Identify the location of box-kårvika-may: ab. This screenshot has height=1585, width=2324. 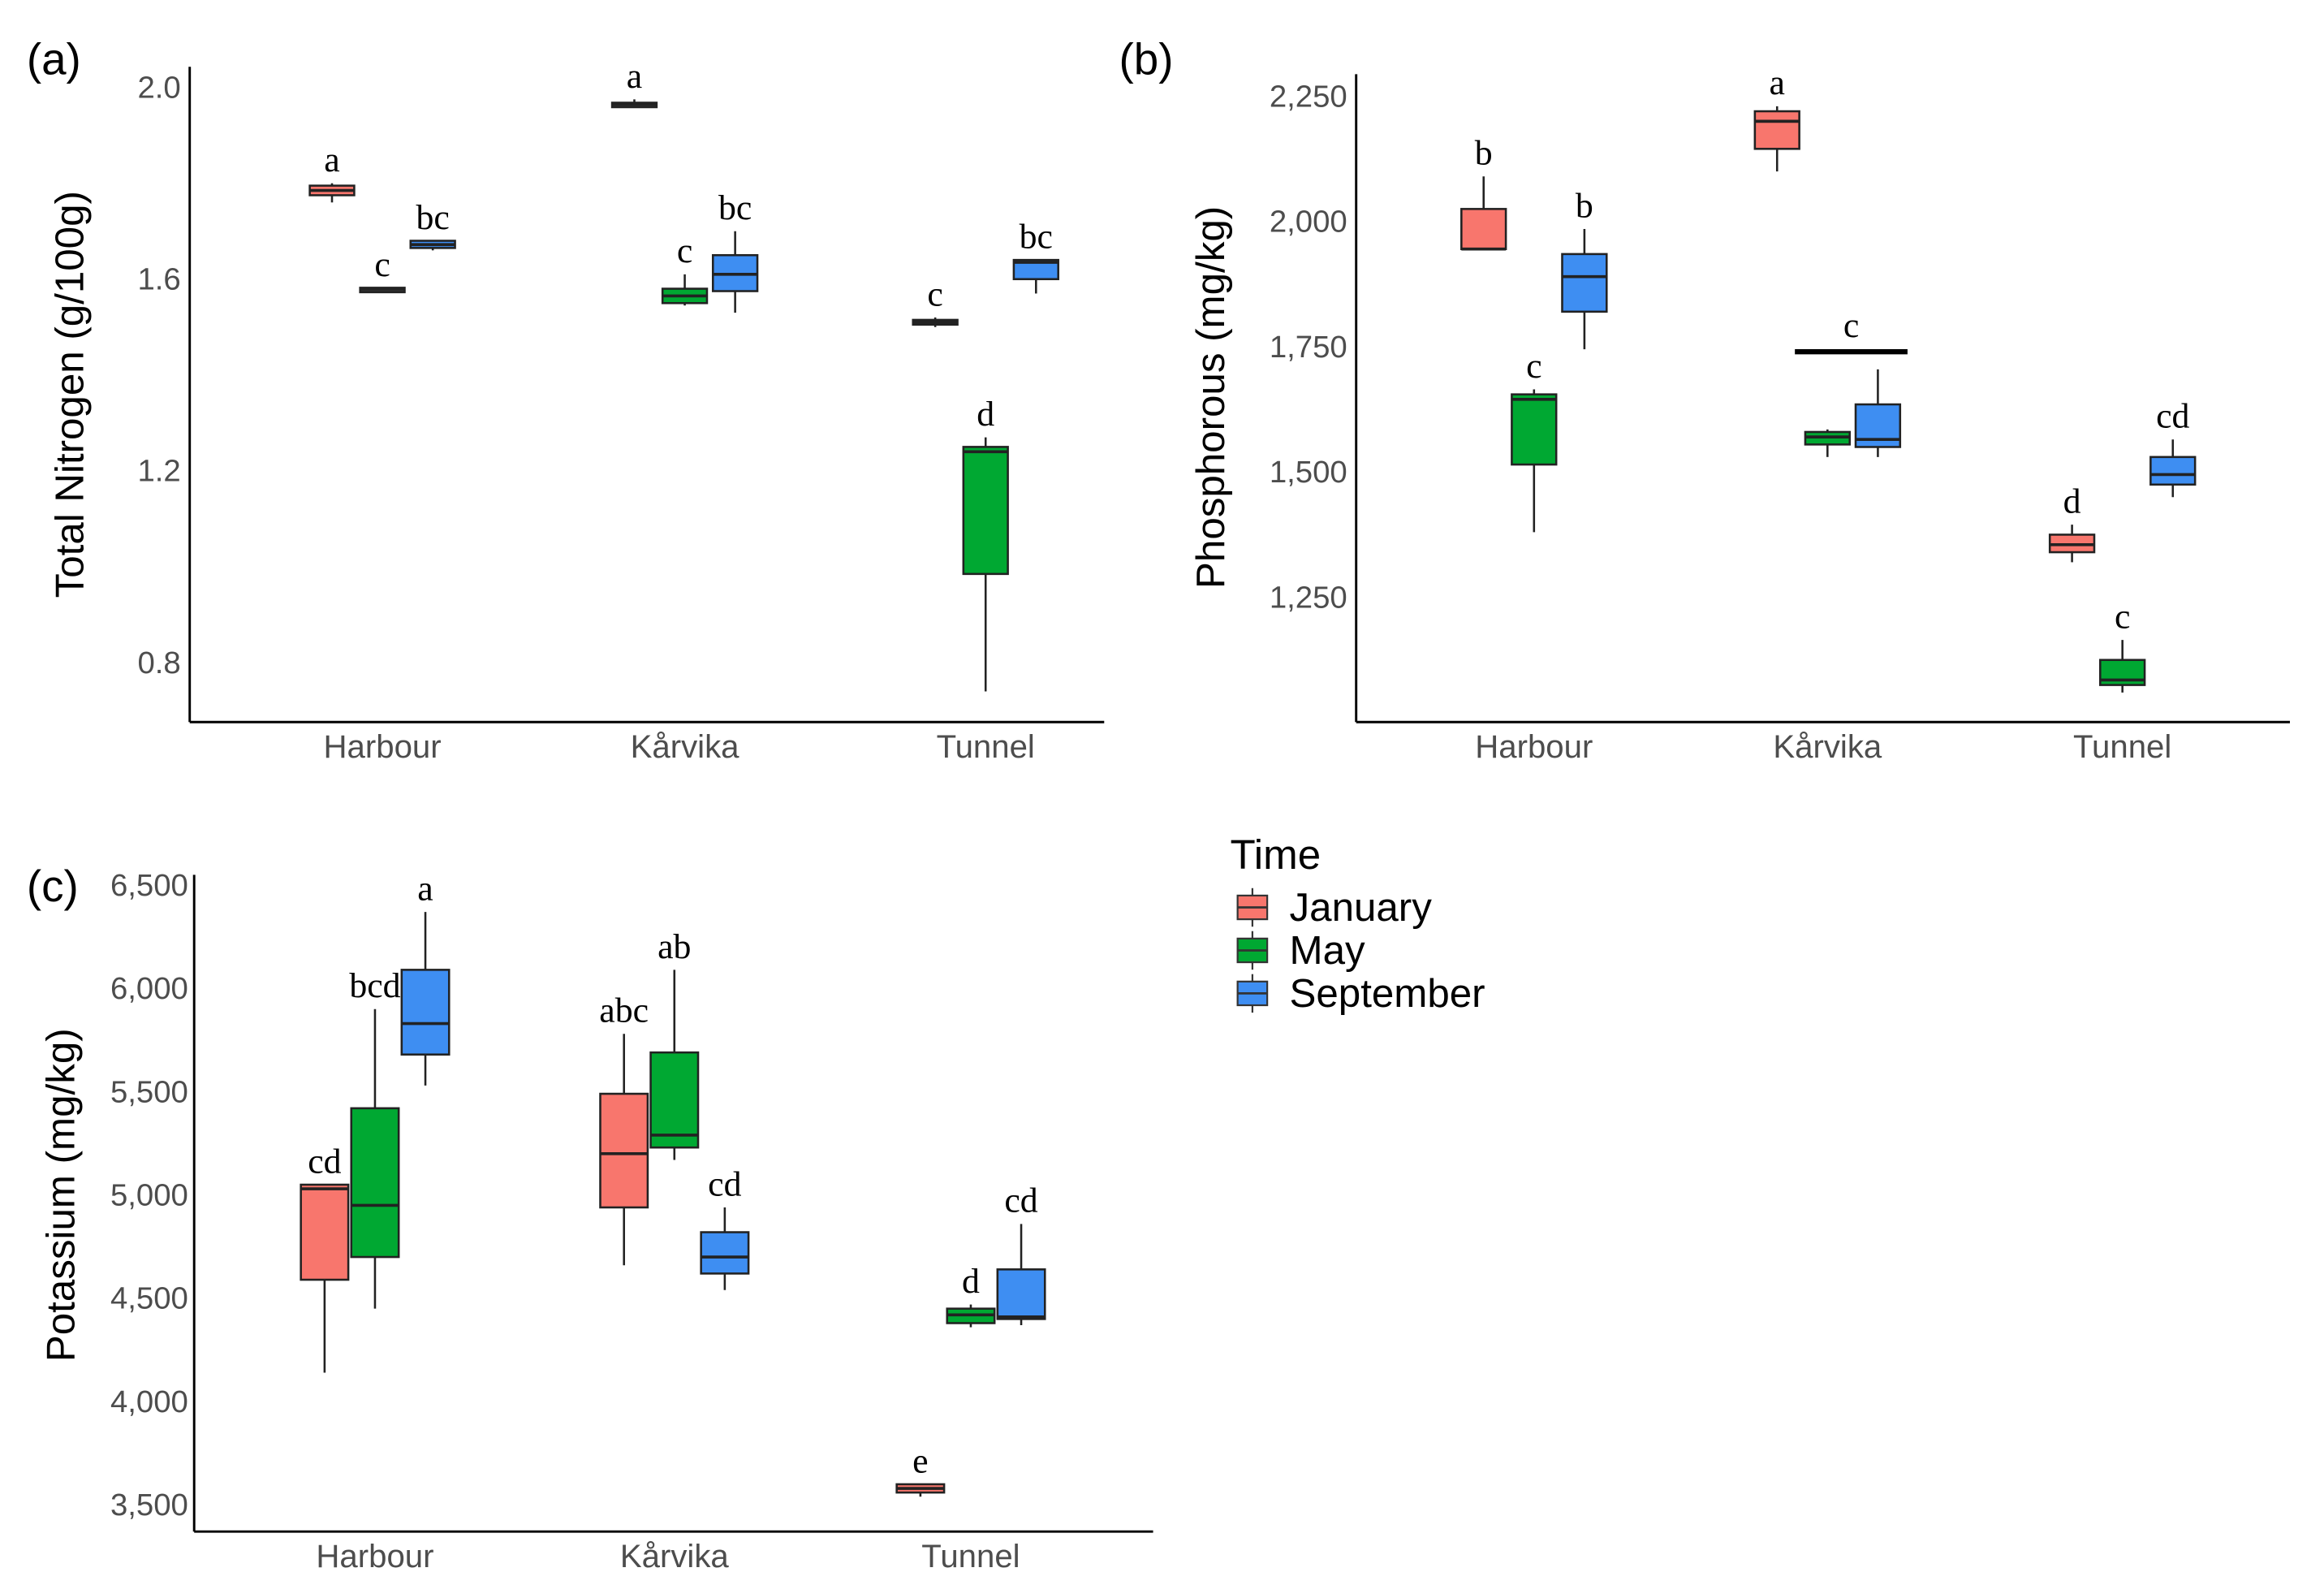
(674, 1043).